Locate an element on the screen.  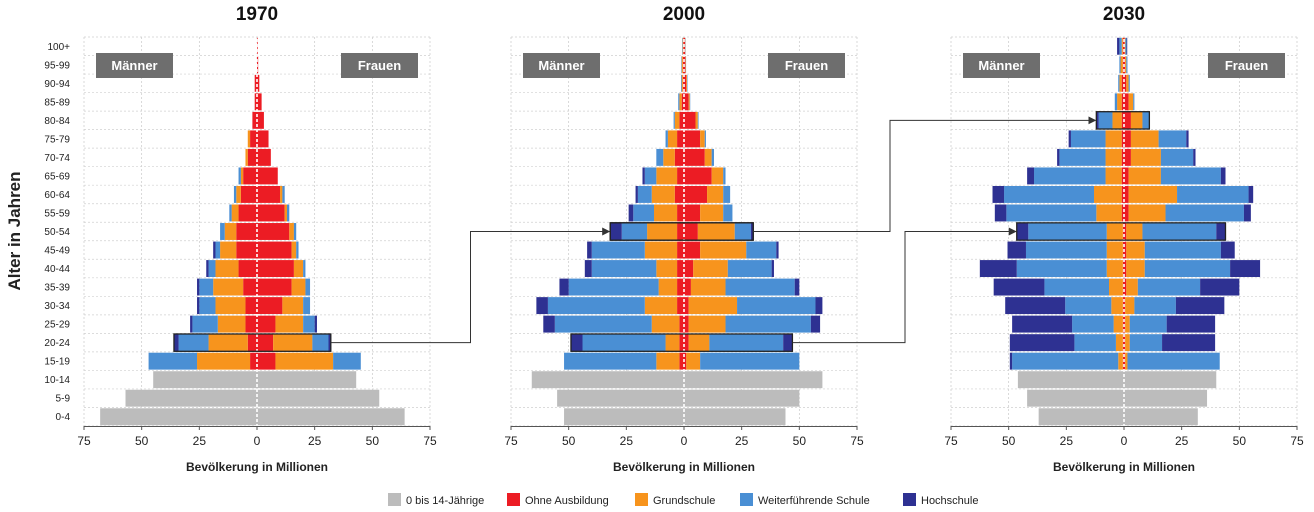
bar-male-kids is located at coordinates (205, 380).